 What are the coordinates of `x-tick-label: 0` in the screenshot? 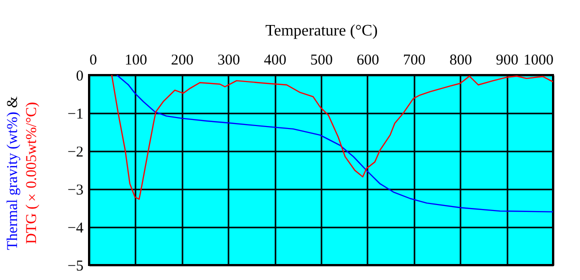 It's located at (93, 60).